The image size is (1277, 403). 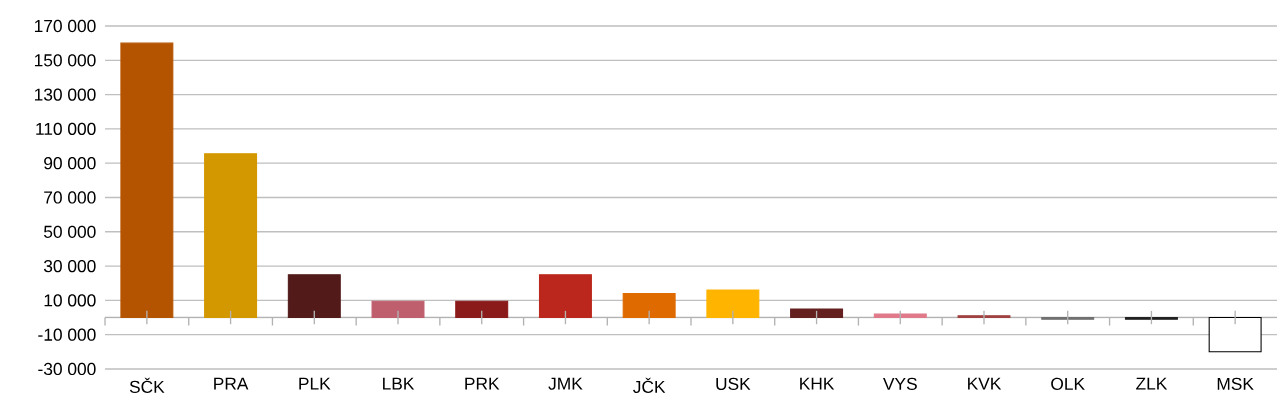 What do you see at coordinates (1235, 383) in the screenshot?
I see `x-tick-label: MSK` at bounding box center [1235, 383].